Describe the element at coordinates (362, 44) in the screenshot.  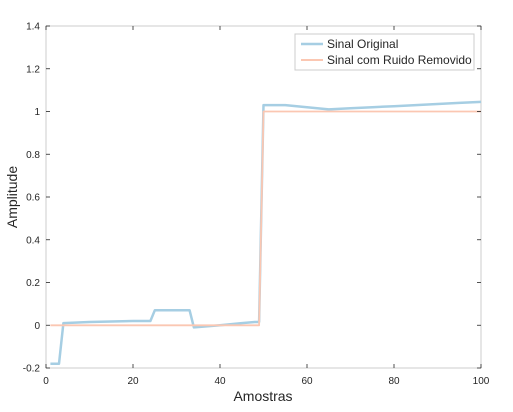
I see `legend-label-original: Sinal Original` at that location.